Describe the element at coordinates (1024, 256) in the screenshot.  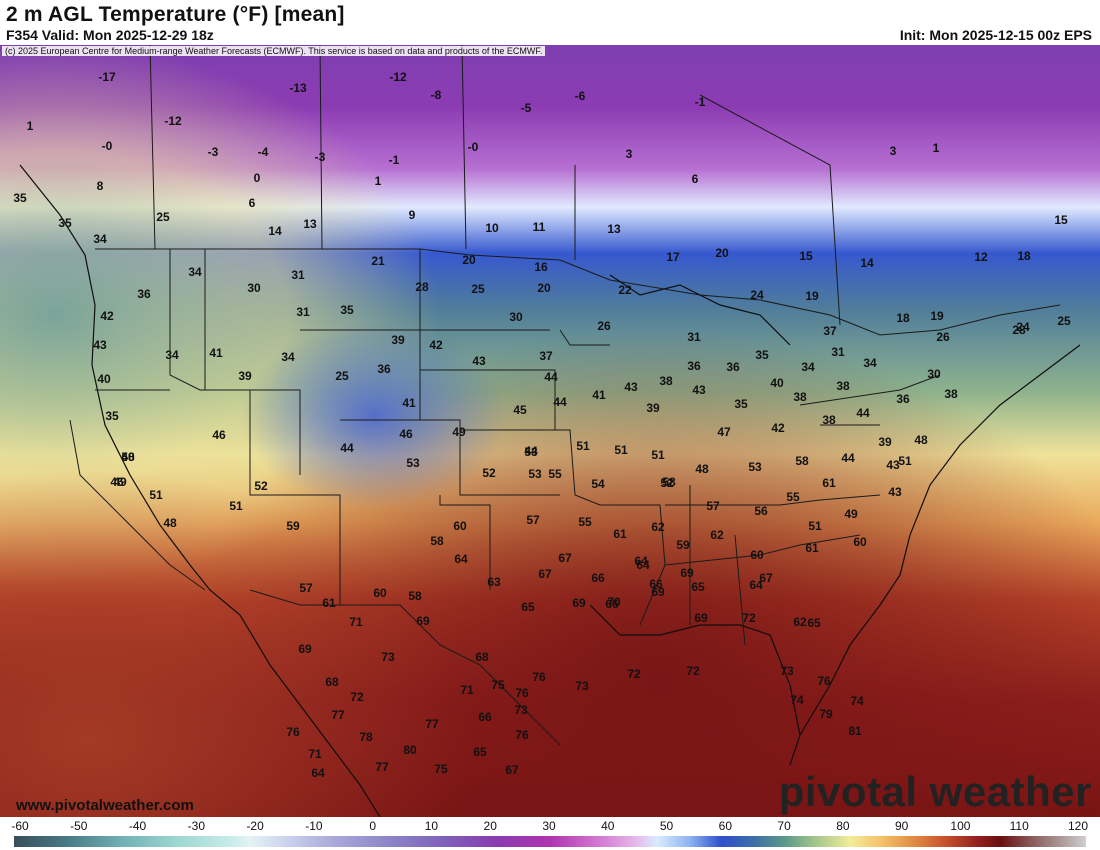
I see `temperature-value: 18` at that location.